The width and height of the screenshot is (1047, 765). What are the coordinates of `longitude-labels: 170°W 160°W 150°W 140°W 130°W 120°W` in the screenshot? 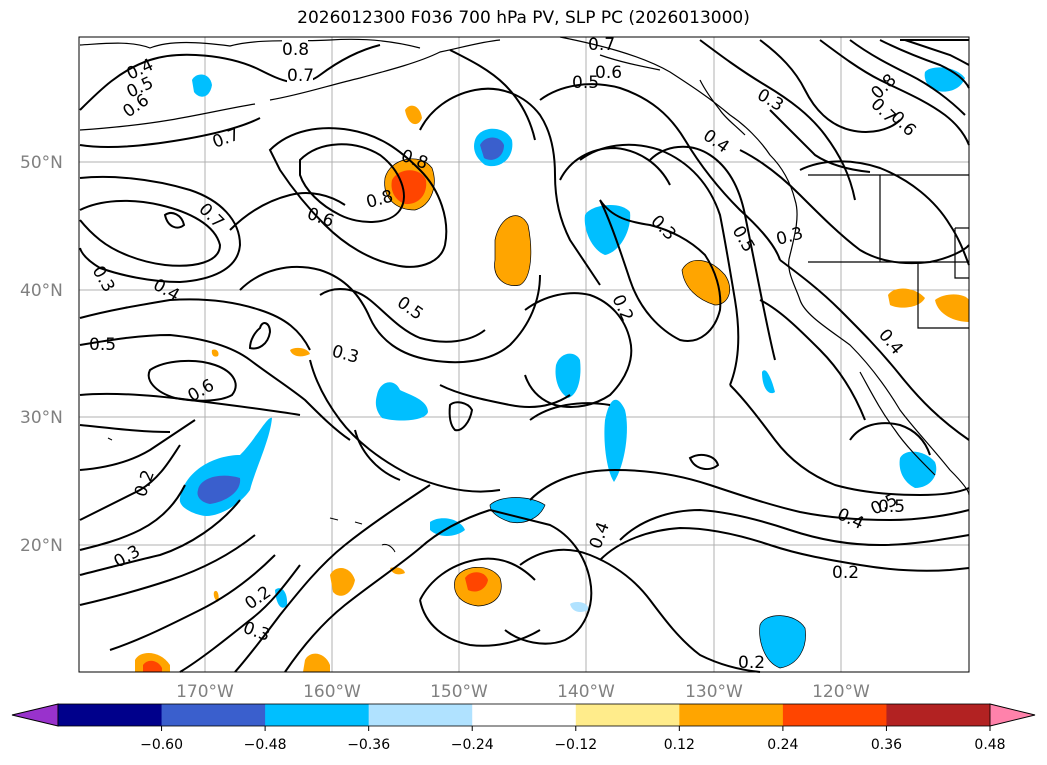 It's located at (523, 692).